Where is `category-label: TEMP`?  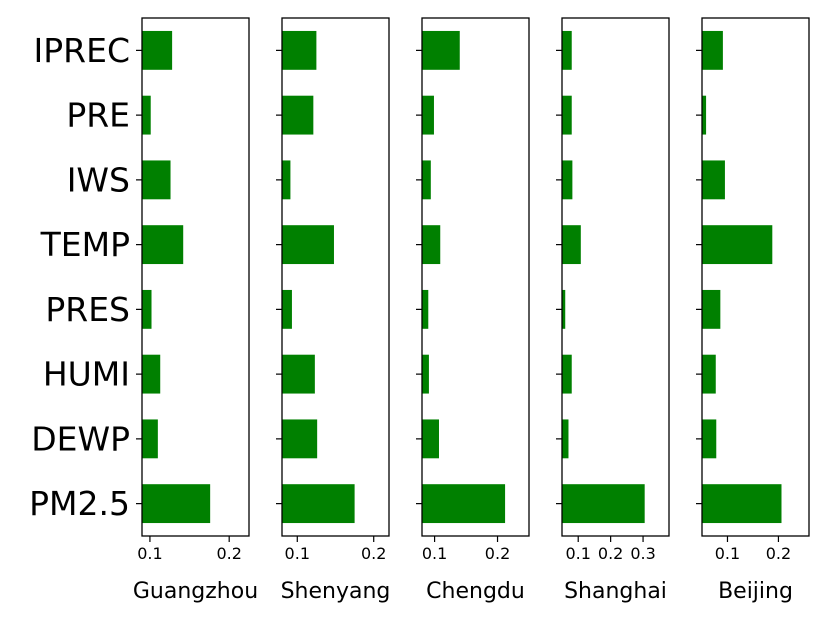 category-label: TEMP is located at coordinates (85, 244).